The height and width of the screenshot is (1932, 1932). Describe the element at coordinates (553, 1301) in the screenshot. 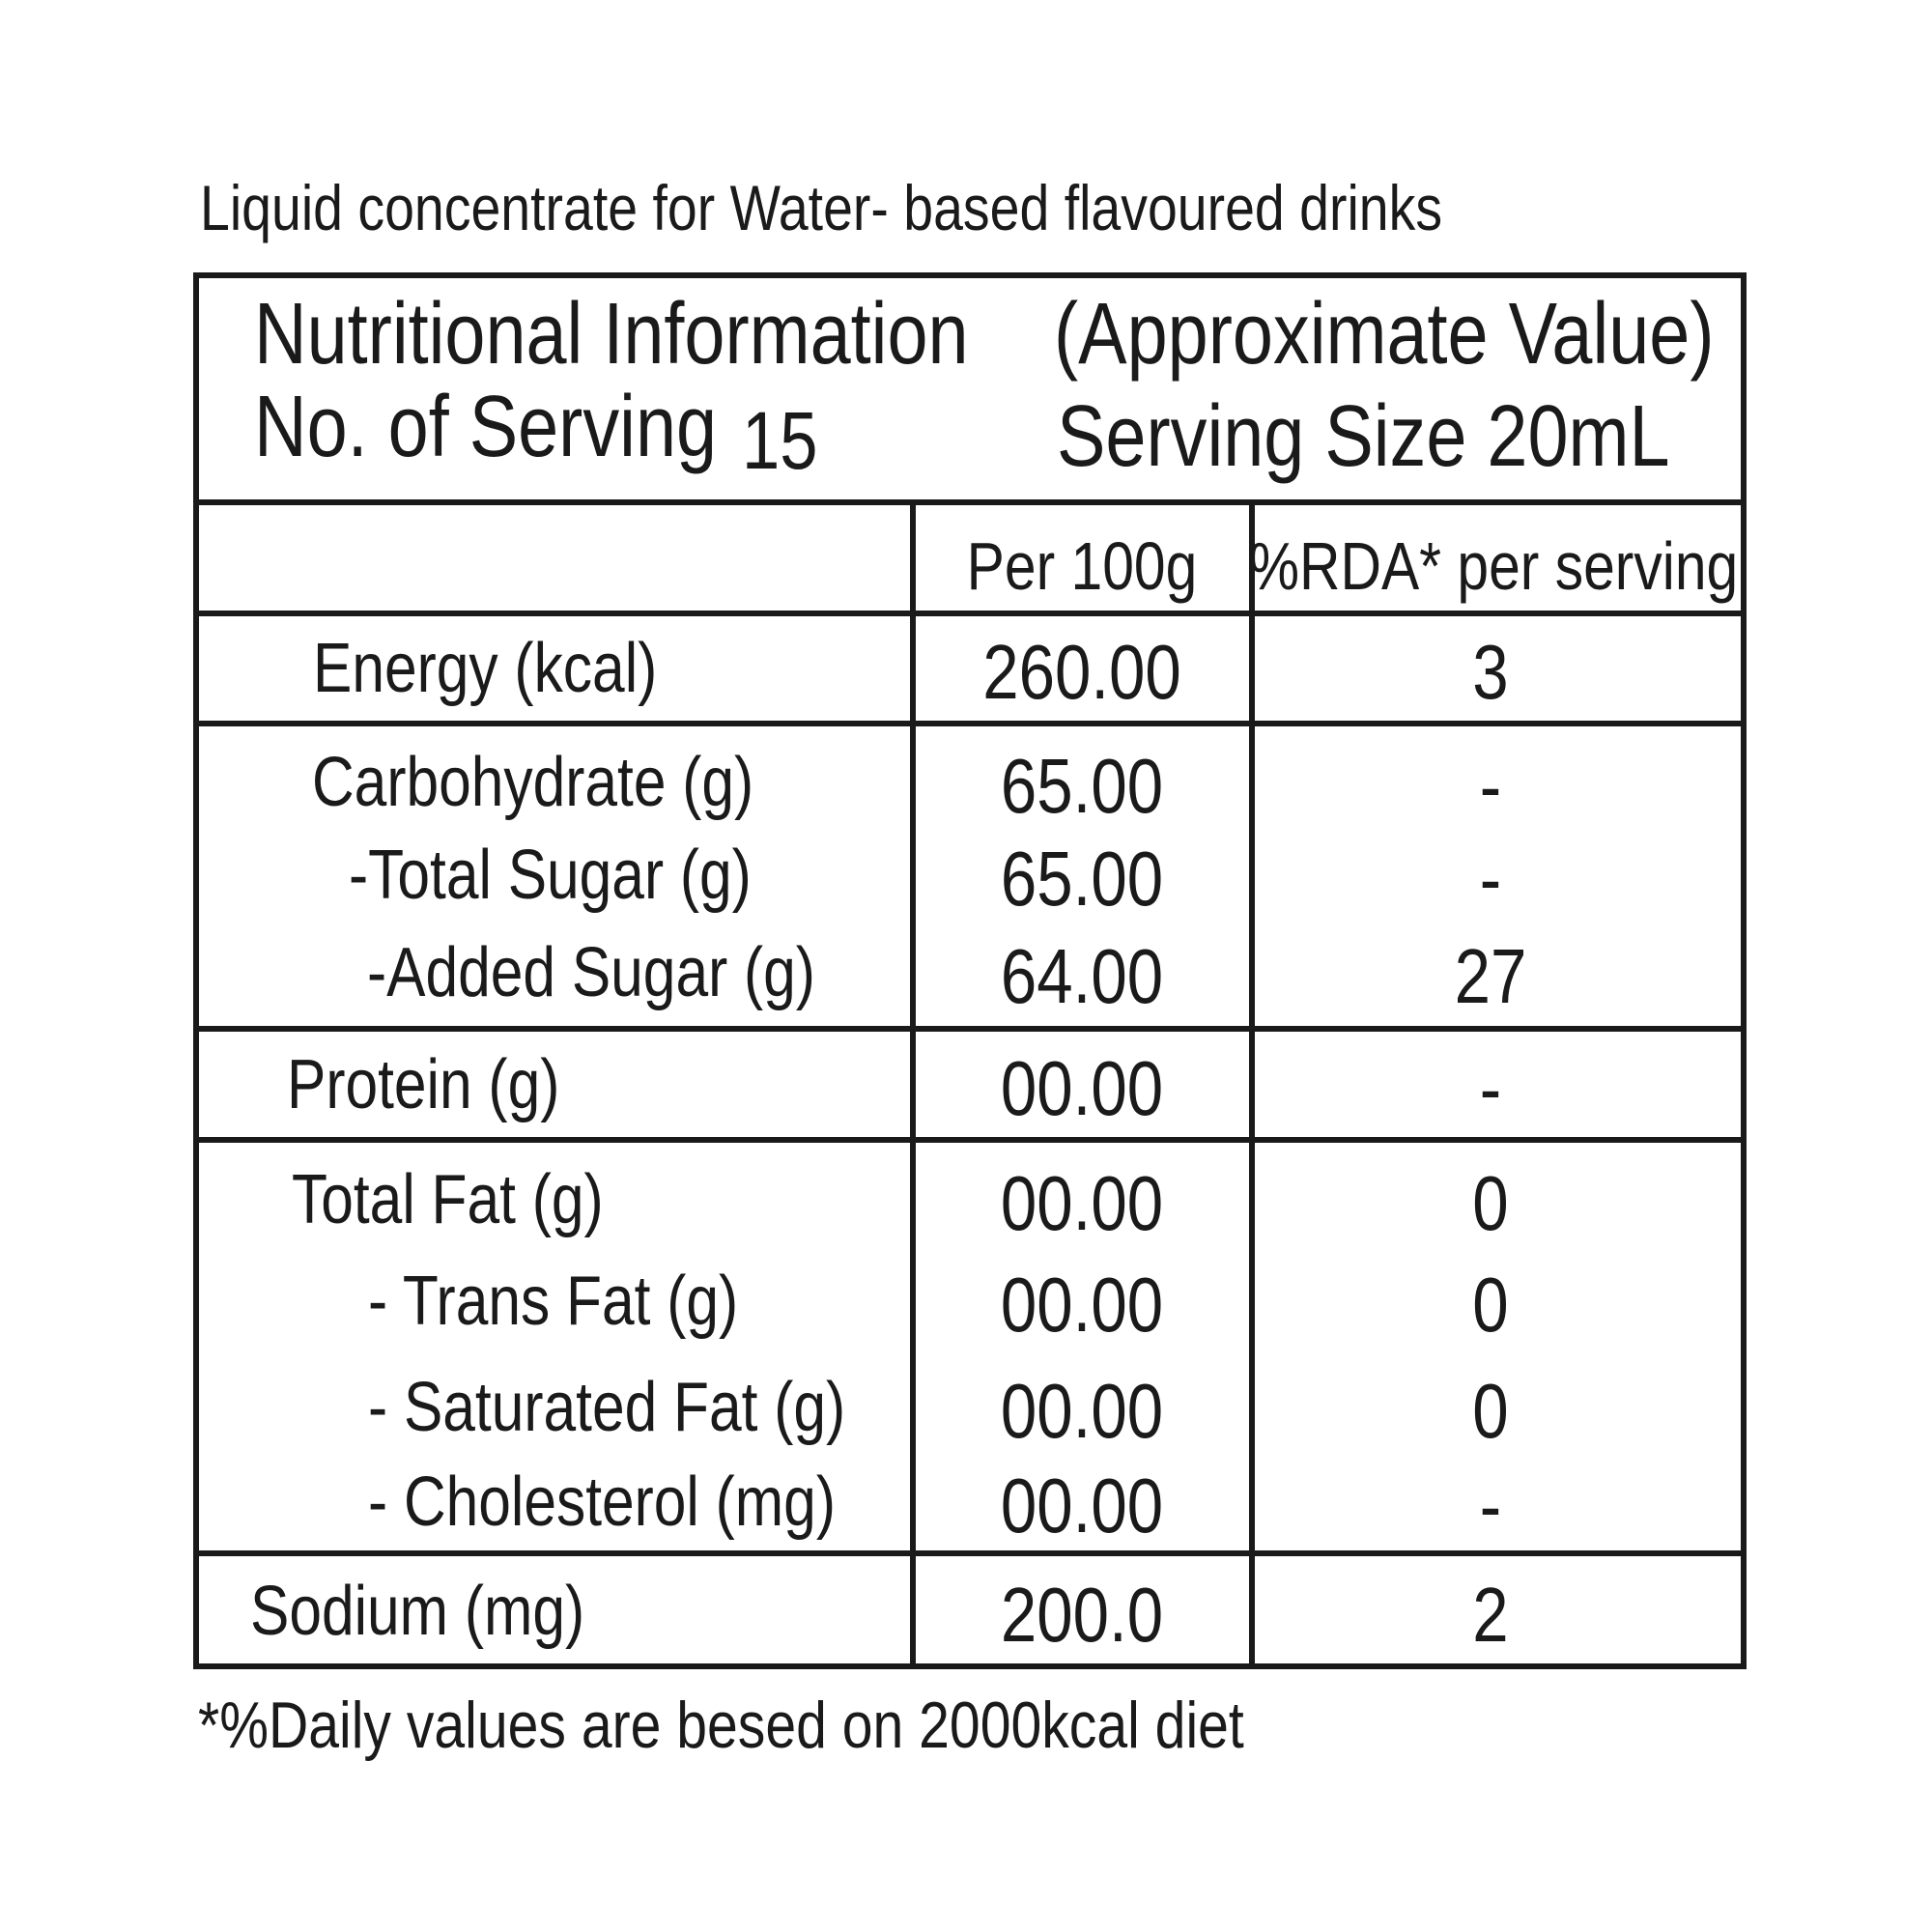

I see `row-label: - Trans Fat (g)` at that location.